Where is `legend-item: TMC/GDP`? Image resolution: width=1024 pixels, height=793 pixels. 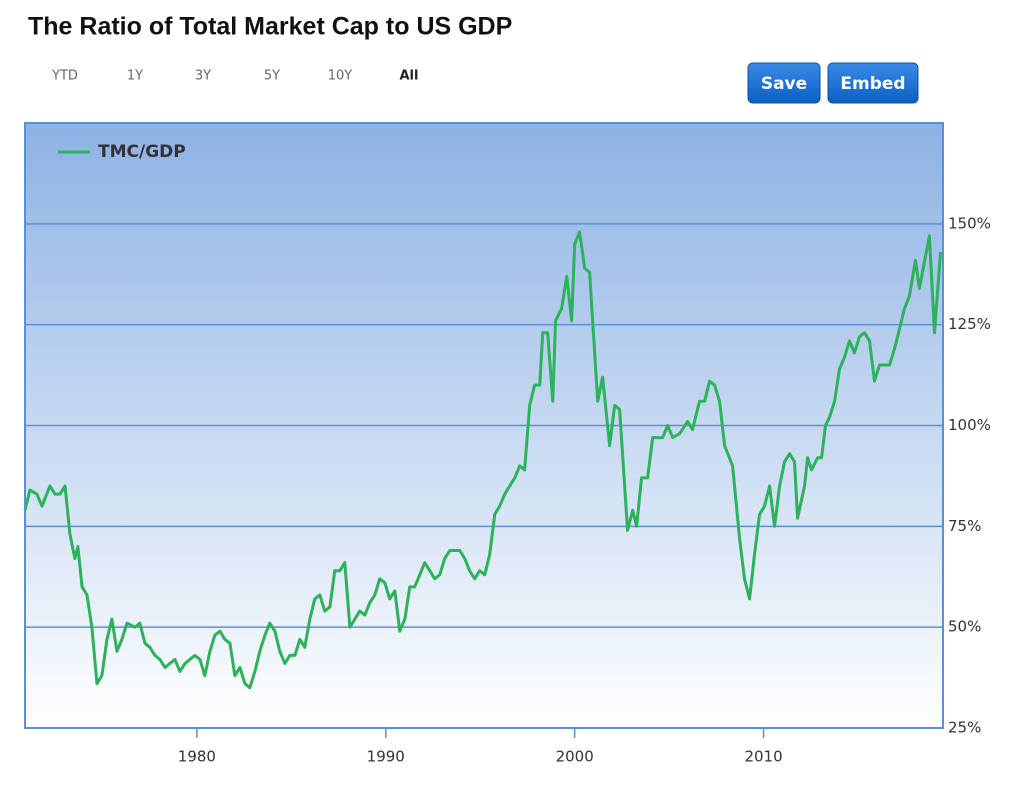 legend-item: TMC/GDP is located at coordinates (122, 152).